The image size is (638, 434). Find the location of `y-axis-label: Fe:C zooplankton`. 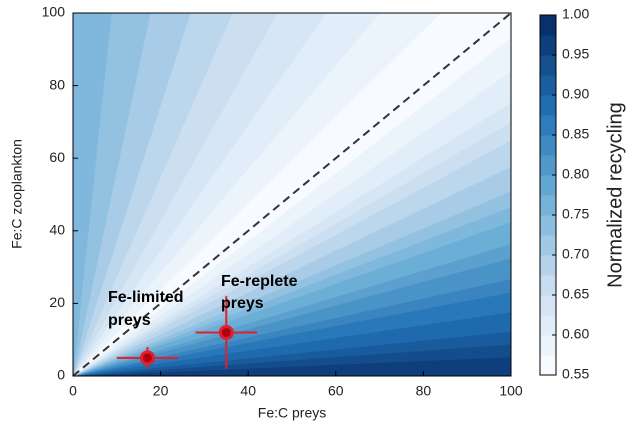

y-axis-label: Fe:C zooplankton is located at coordinates (17, 194).